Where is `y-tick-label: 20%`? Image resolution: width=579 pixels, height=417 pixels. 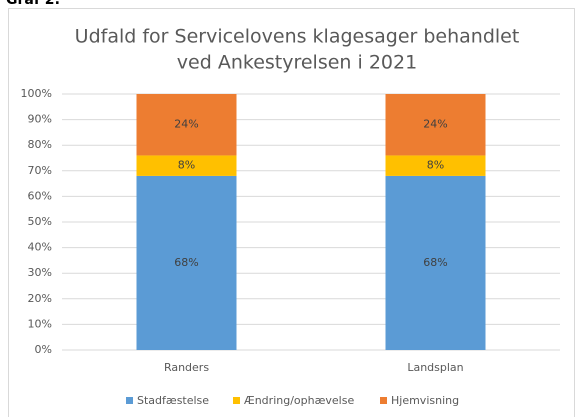
y-tick-label: 20% is located at coordinates (40, 298).